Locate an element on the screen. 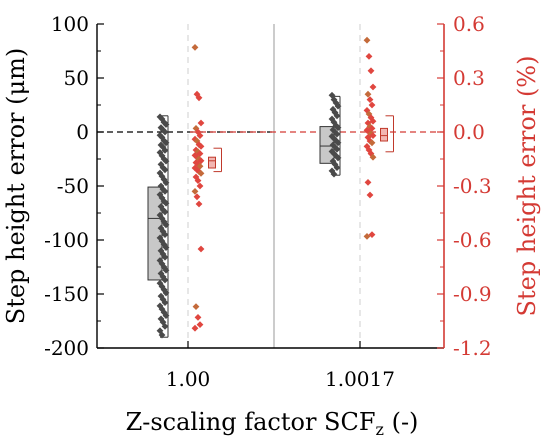 Image resolution: width=550 pixels, height=445 pixels. y-left-tick-label: -150 is located at coordinates (66, 294).